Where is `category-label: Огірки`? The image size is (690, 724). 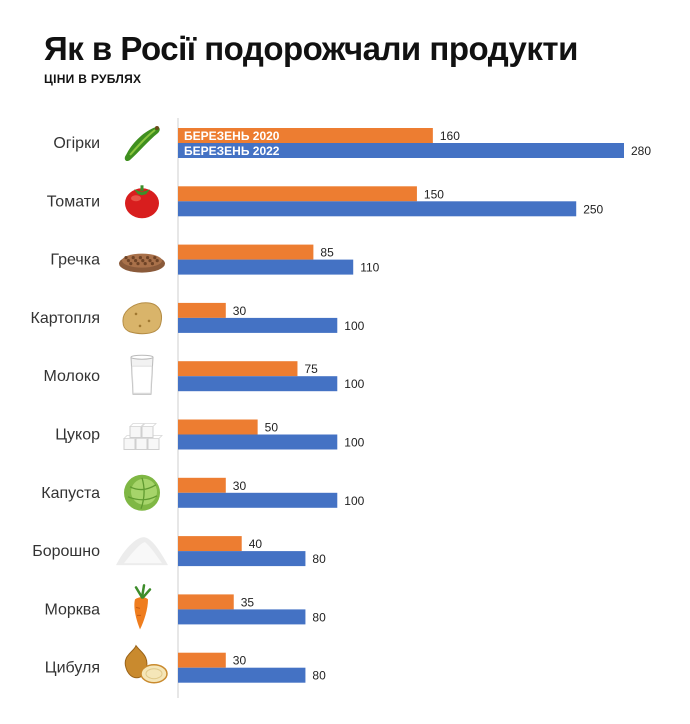
category-label: Огірки is located at coordinates (76, 143).